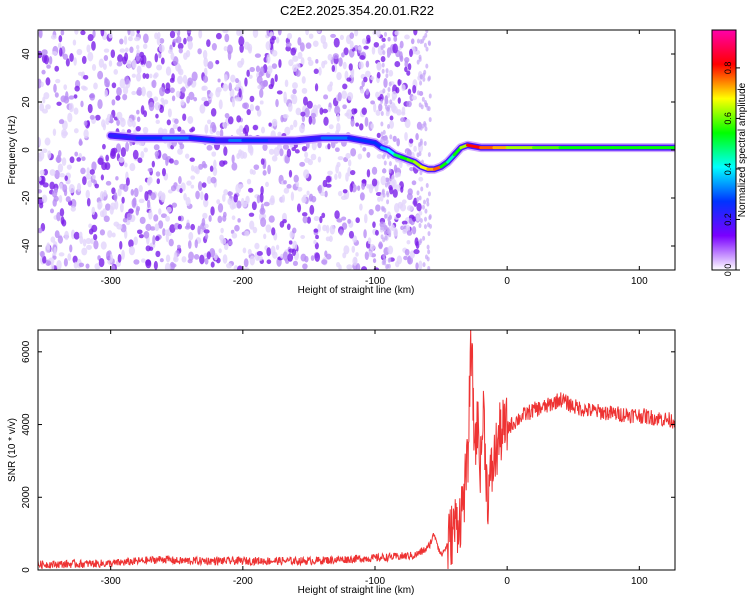  Describe the element at coordinates (26, 245) in the screenshot. I see `y-tick-label: -40` at that location.